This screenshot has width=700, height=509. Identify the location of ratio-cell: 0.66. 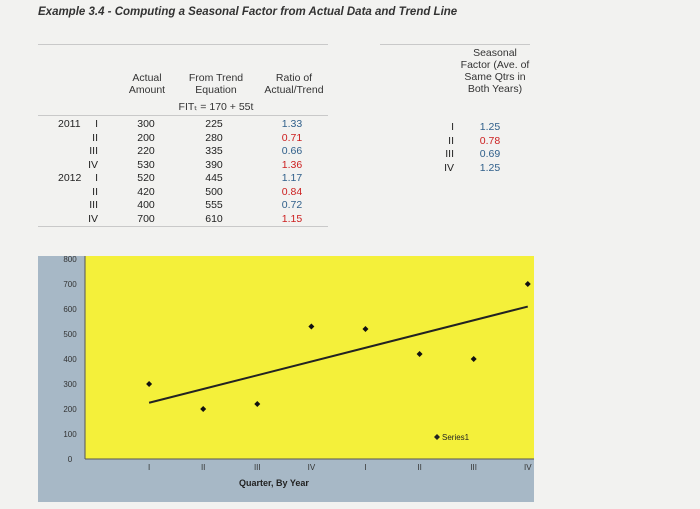
(292, 151).